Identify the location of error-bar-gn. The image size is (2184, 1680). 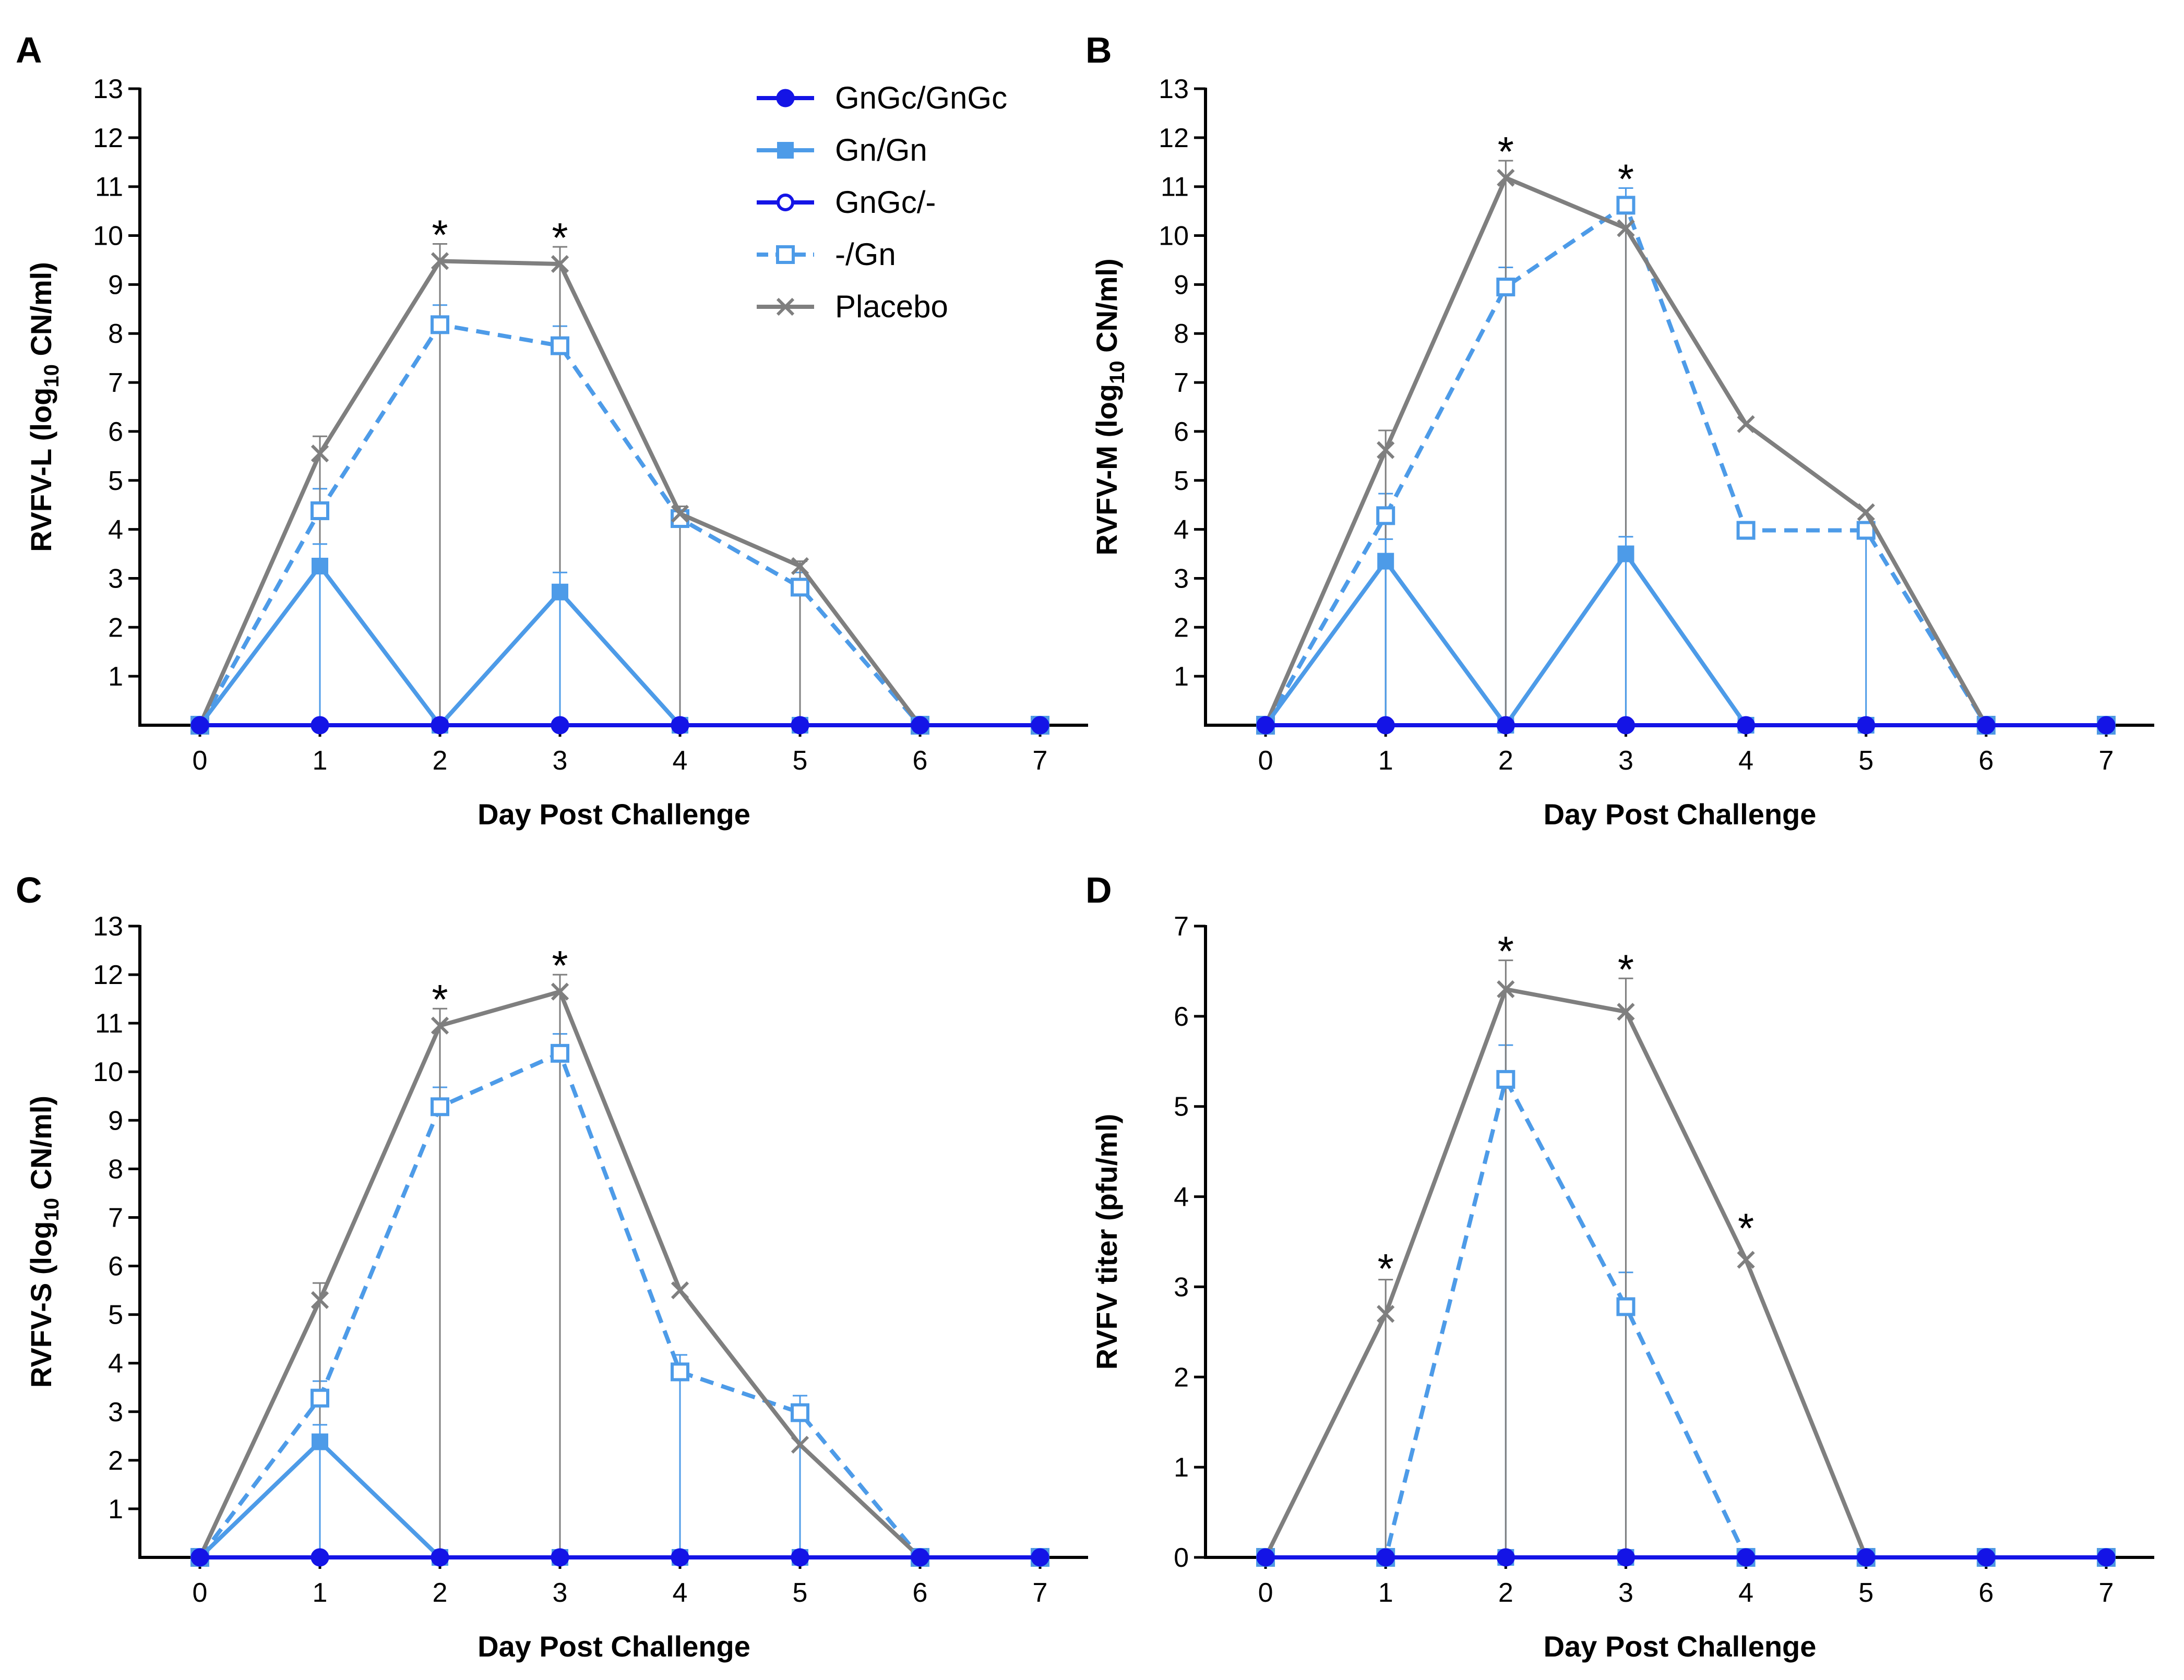
(680, 1455).